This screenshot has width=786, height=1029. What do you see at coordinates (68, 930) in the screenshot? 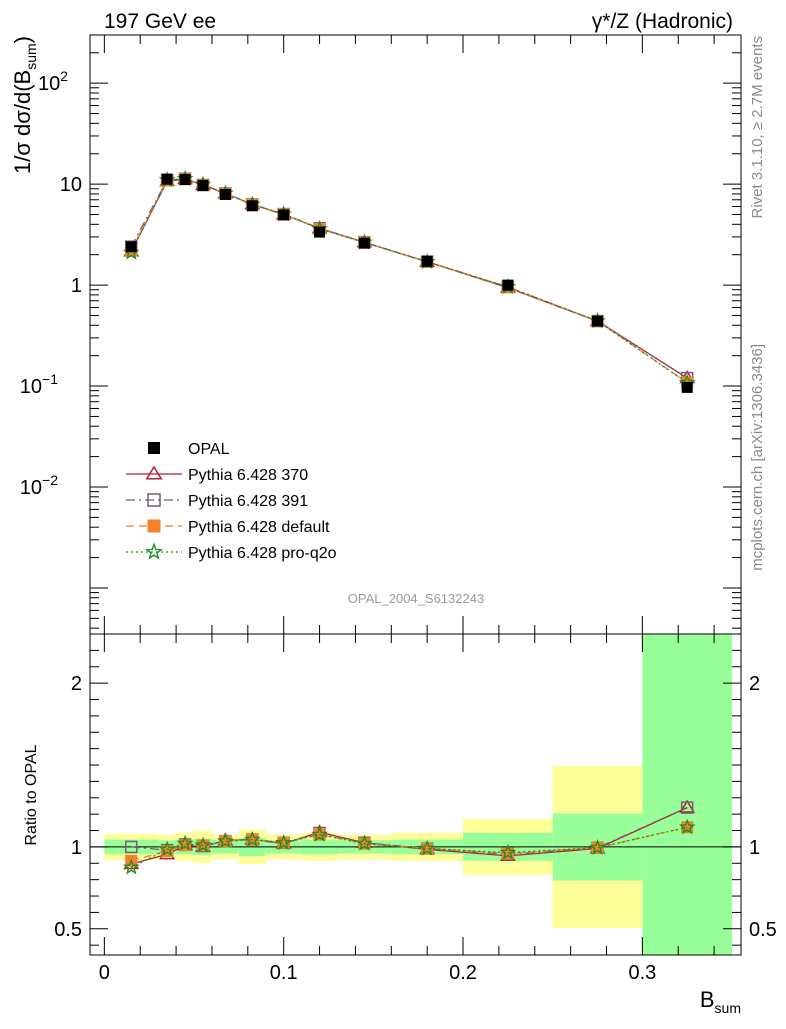
I see `ratio-ytick-label: 0.5` at bounding box center [68, 930].